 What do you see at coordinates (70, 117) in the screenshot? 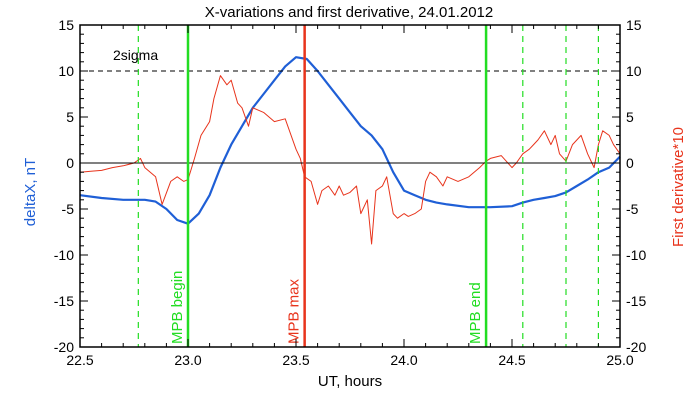
I see `y-tick-label-left: 5` at bounding box center [70, 117].